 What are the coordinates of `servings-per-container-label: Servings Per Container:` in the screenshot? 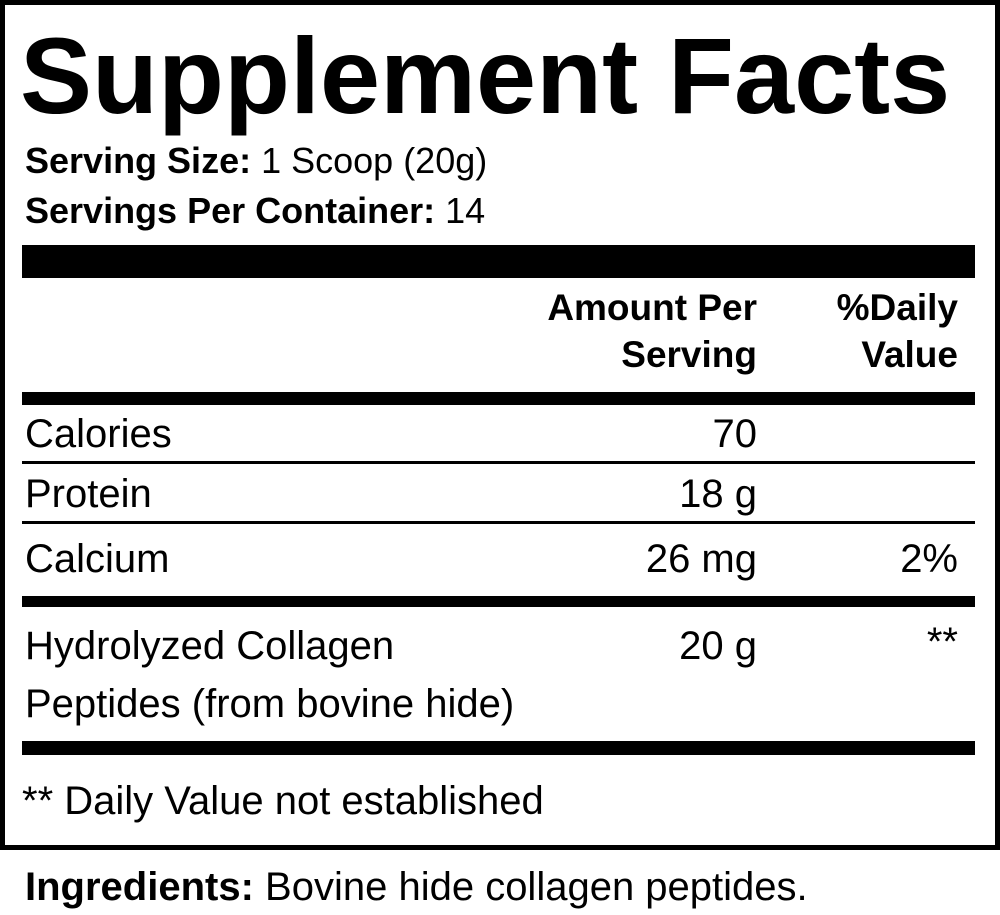 It's located at (230, 210).